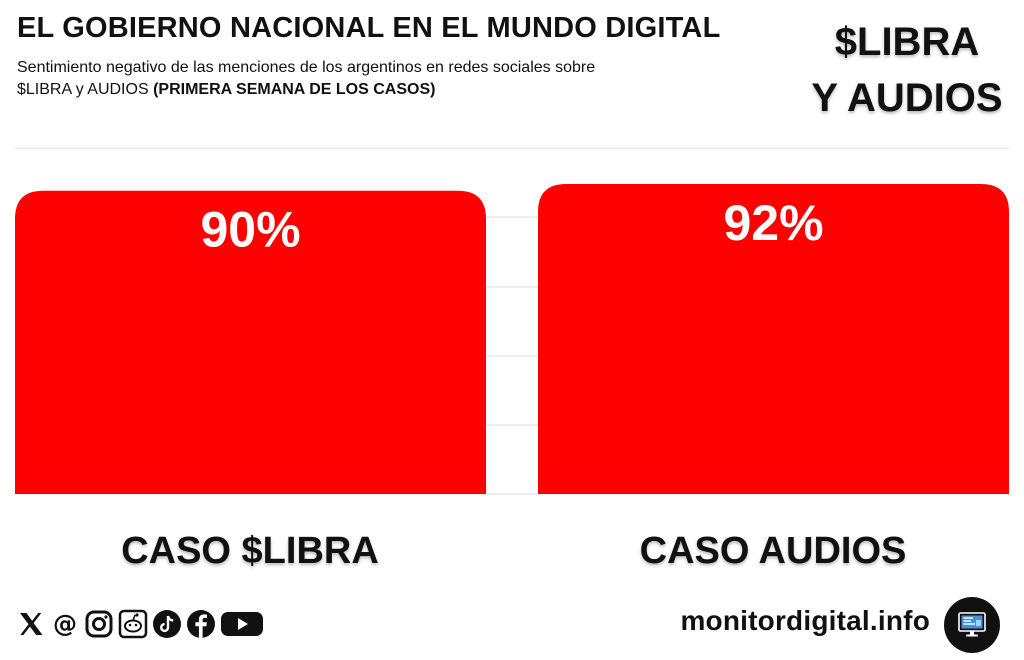 This screenshot has width=1024, height=660. What do you see at coordinates (167, 624) in the screenshot?
I see `tiktok-icon` at bounding box center [167, 624].